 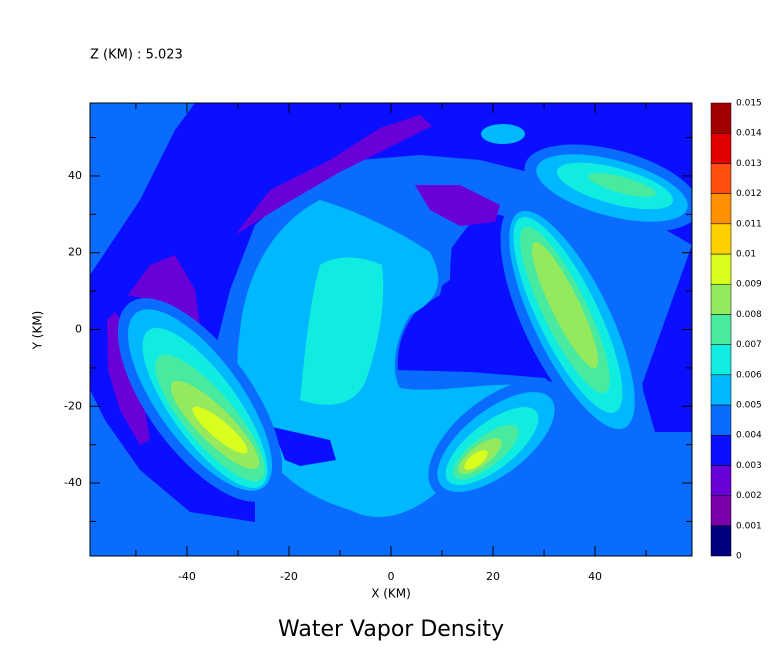 What do you see at coordinates (739, 557) in the screenshot?
I see `colorbar-label: 0` at bounding box center [739, 557].